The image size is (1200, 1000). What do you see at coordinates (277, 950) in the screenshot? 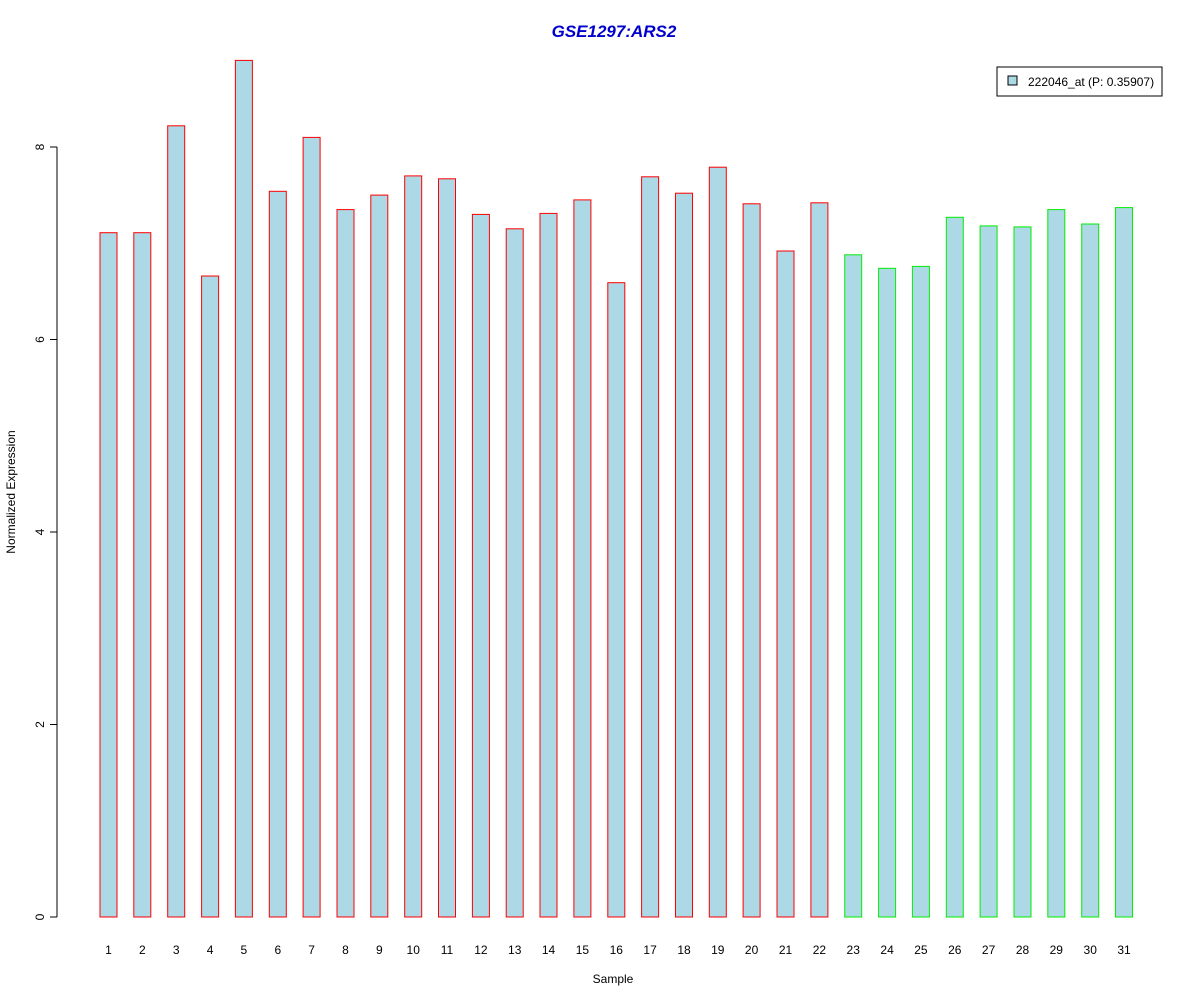
I see `x-tick-label: 6` at bounding box center [277, 950].